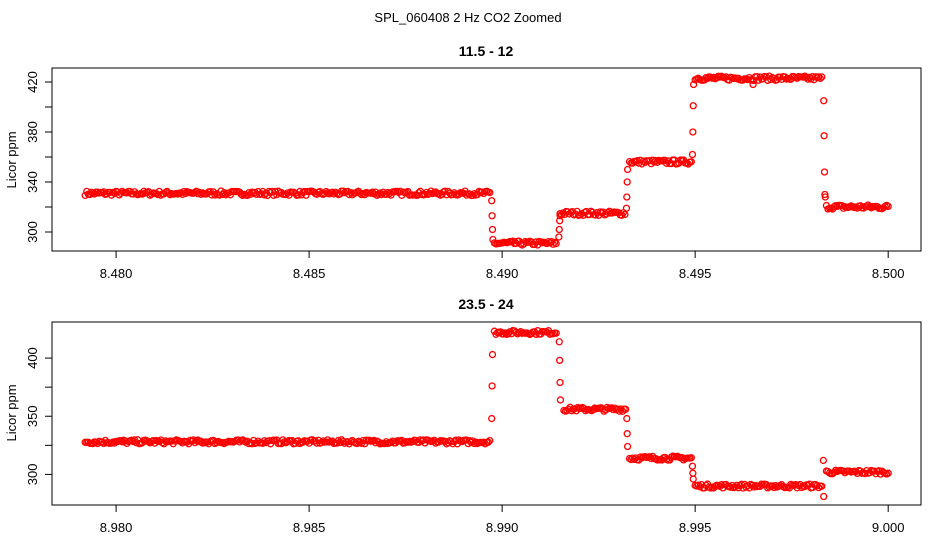 The image size is (936, 545). Describe the element at coordinates (309, 273) in the screenshot. I see `x-tick-label: 8.485` at that location.